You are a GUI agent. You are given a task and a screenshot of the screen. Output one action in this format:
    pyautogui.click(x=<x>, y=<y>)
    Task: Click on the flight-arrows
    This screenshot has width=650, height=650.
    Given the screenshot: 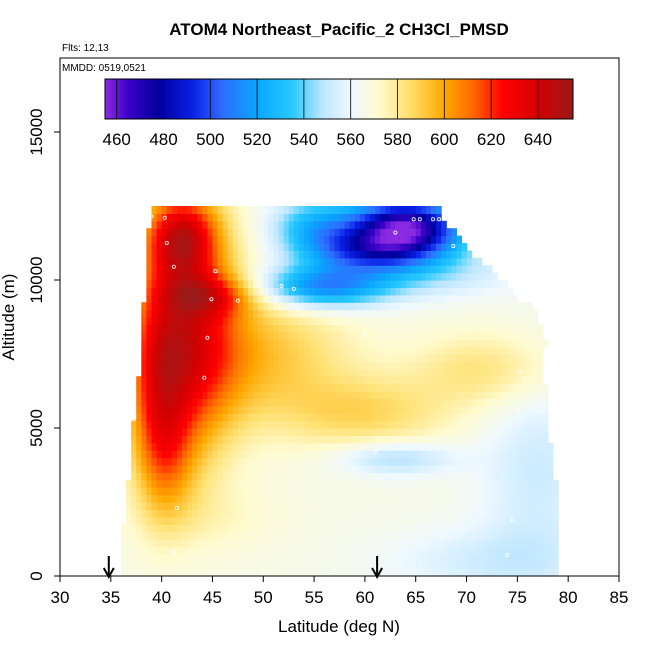 What is the action you would take?
    pyautogui.click(x=242, y=568)
    